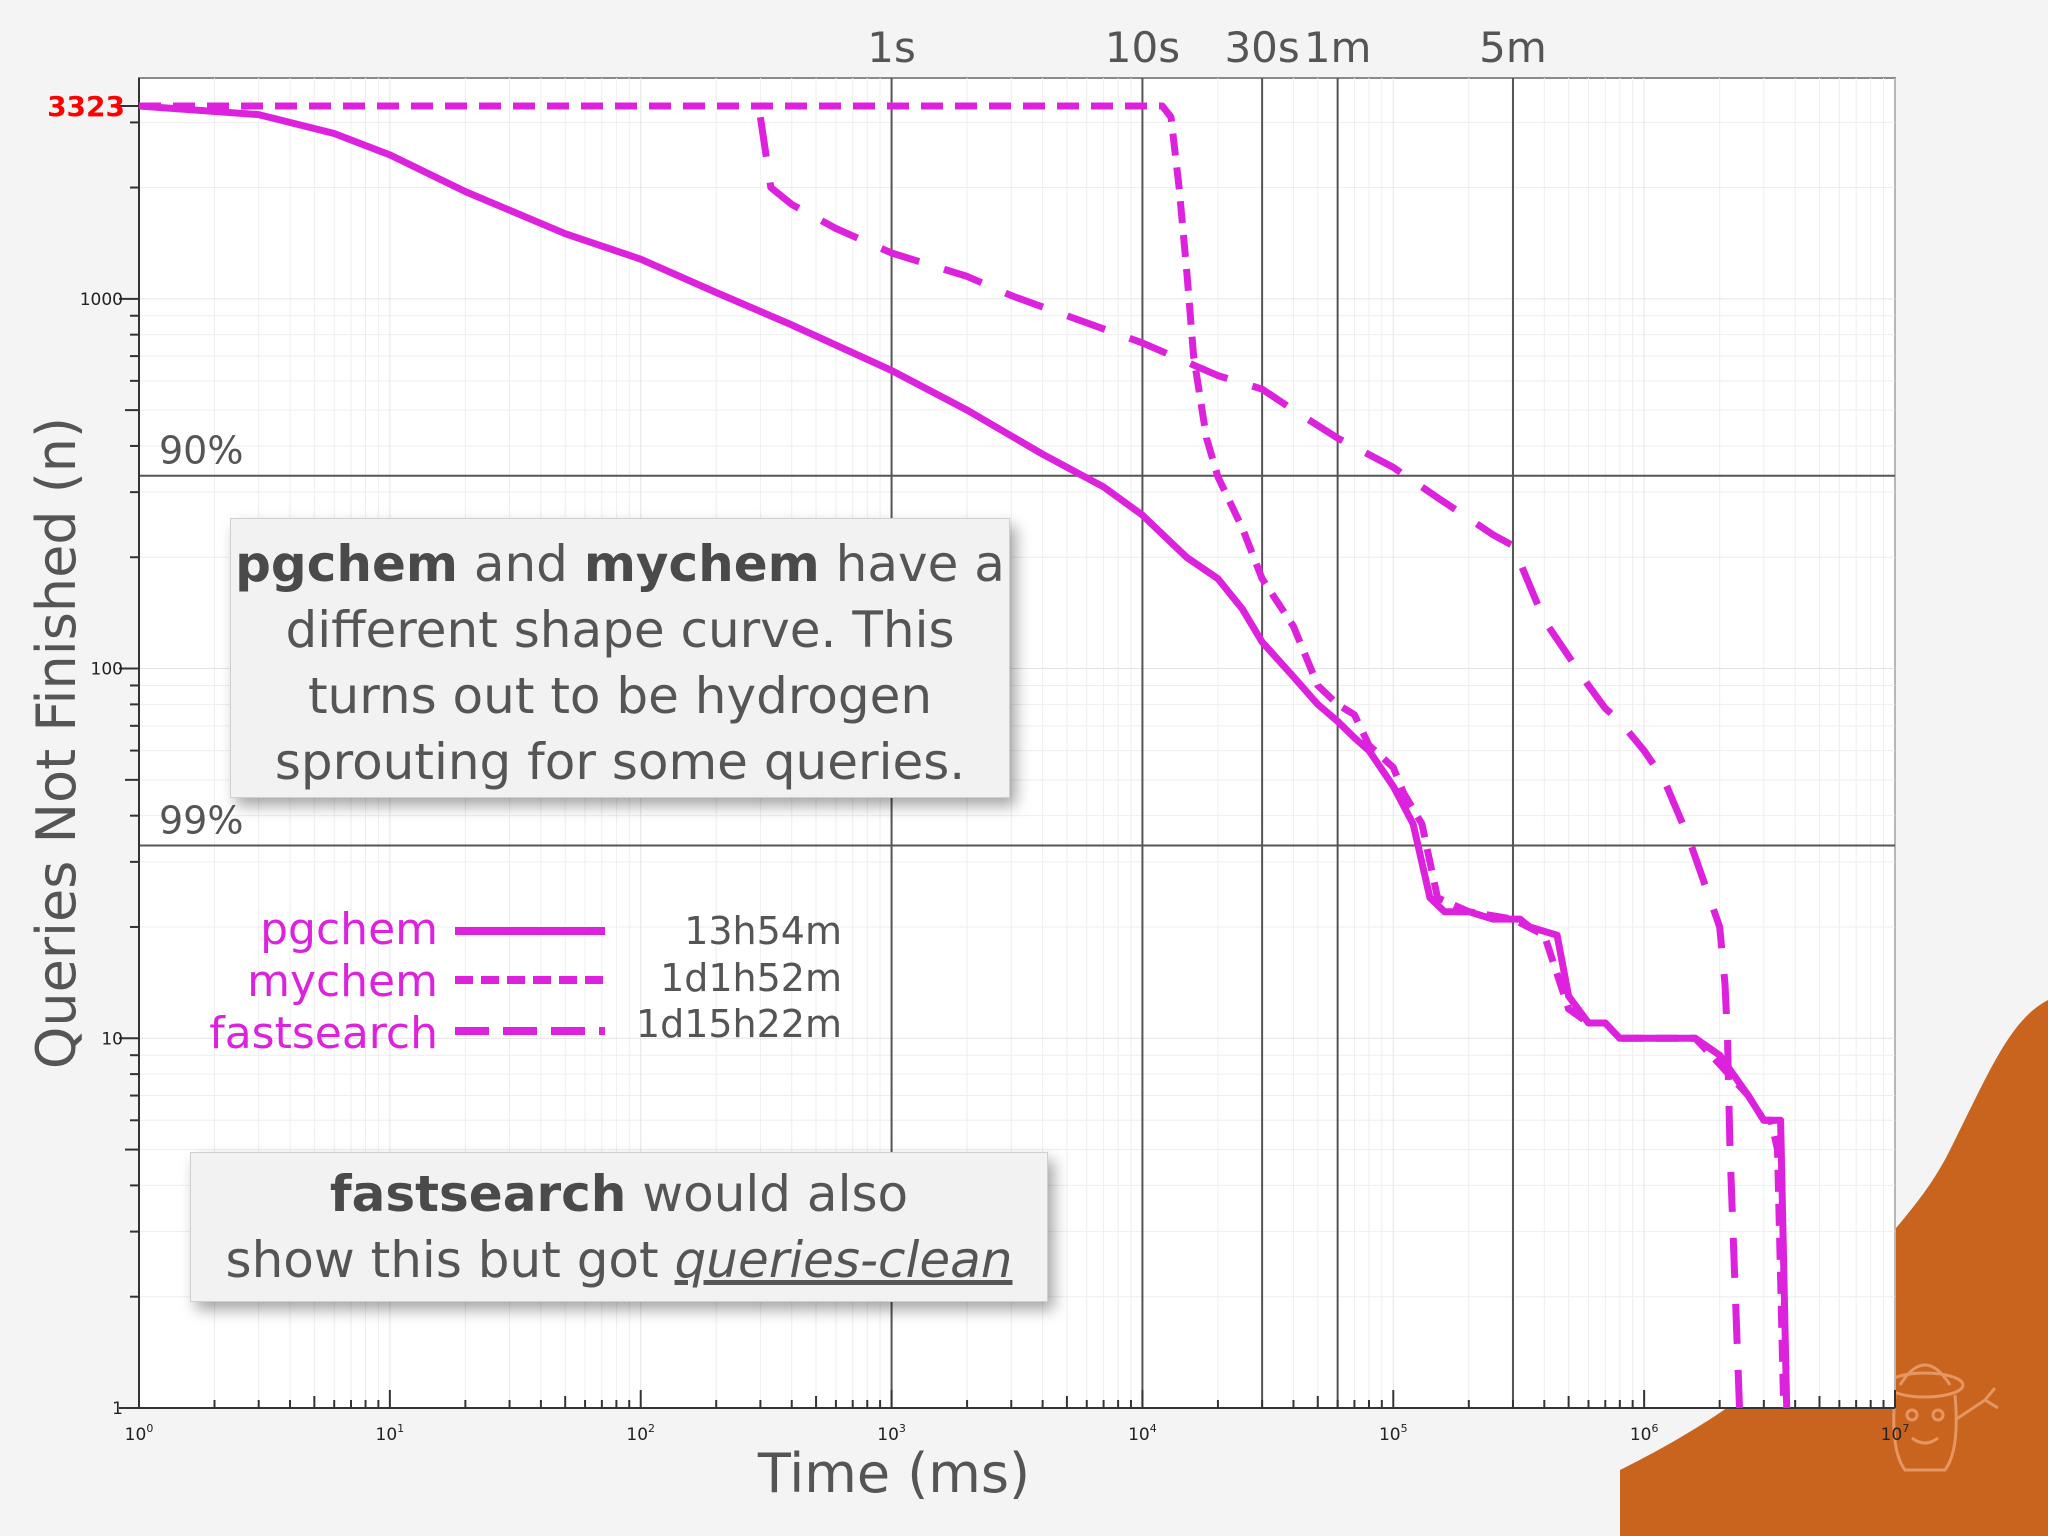 Image resolution: width=2048 pixels, height=1536 pixels. Describe the element at coordinates (751, 978) in the screenshot. I see `legend-time-mychem: 1d1h52m` at that location.